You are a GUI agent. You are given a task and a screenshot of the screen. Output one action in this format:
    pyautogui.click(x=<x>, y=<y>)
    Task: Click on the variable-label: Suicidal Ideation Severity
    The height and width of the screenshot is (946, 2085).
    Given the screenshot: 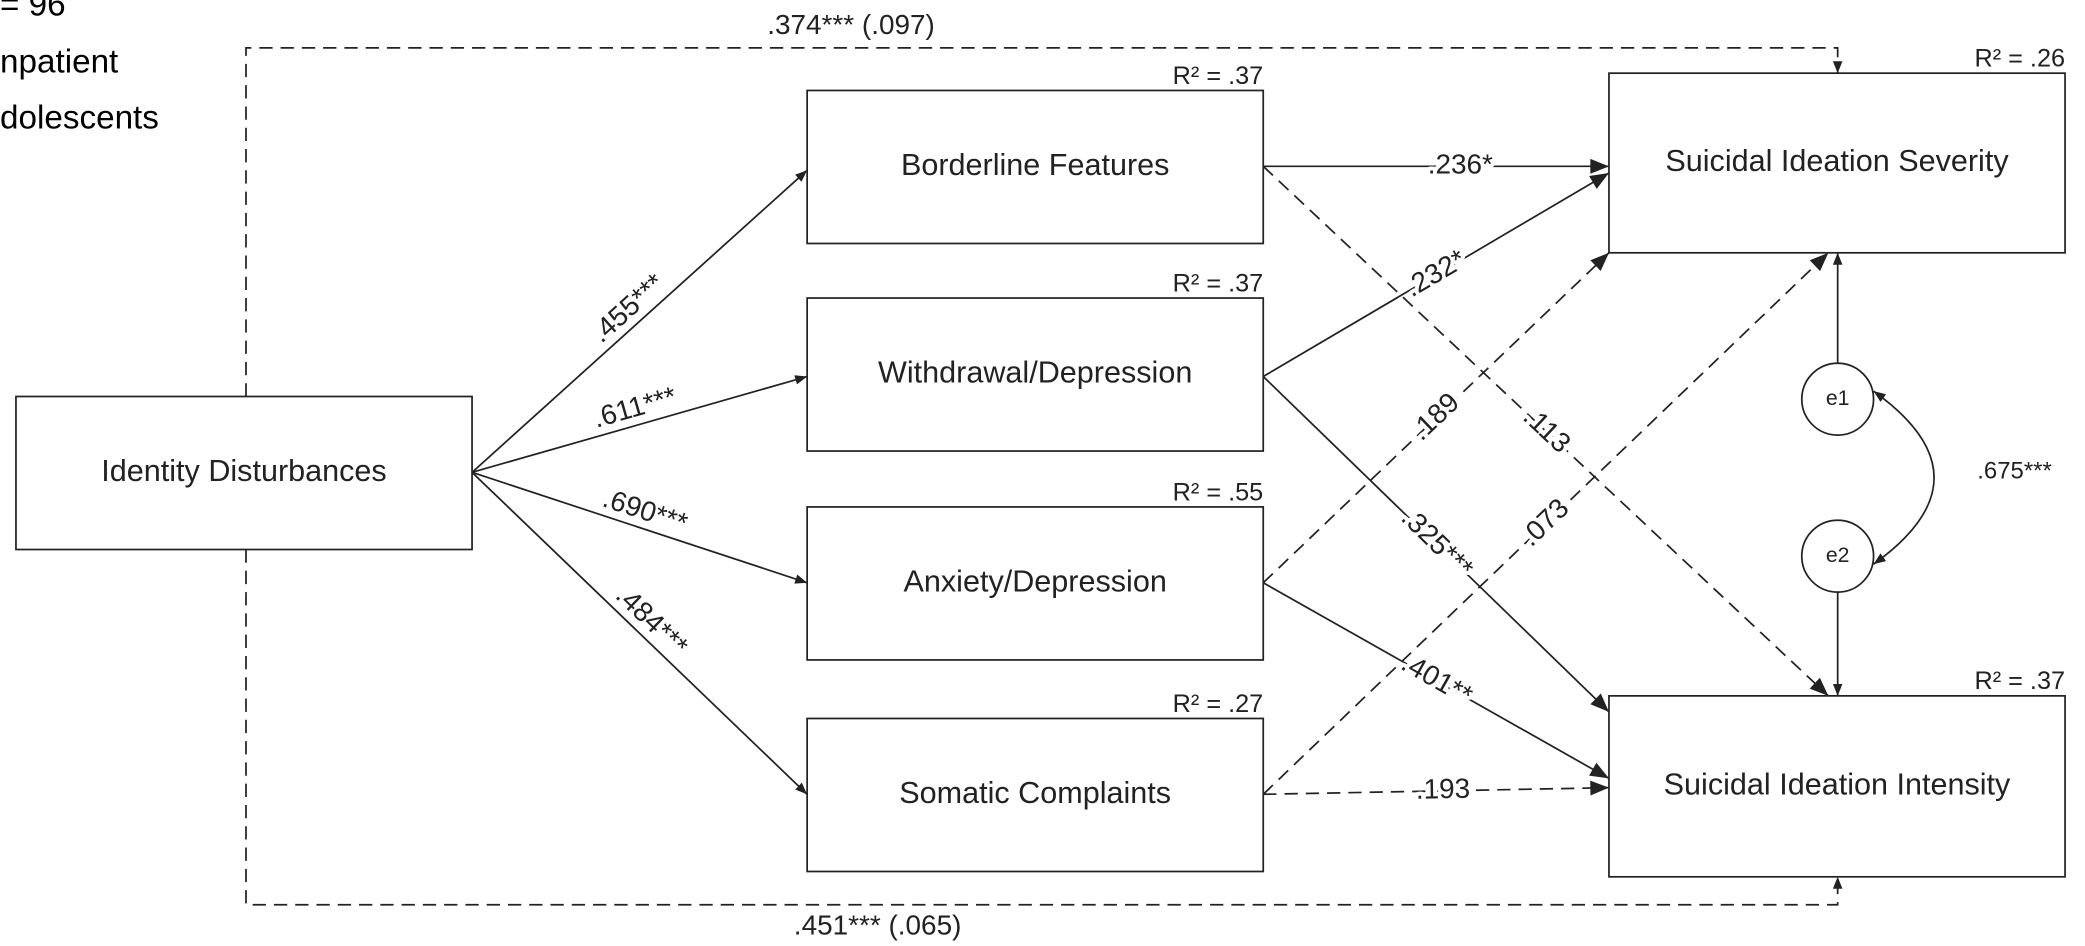 What is the action you would take?
    pyautogui.click(x=1837, y=161)
    